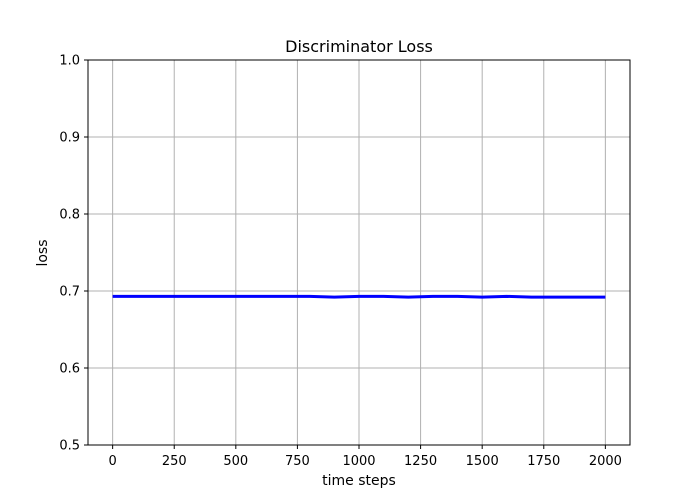 The image size is (700, 500). What do you see at coordinates (358, 461) in the screenshot?
I see `x-tick-label: 1000` at bounding box center [358, 461].